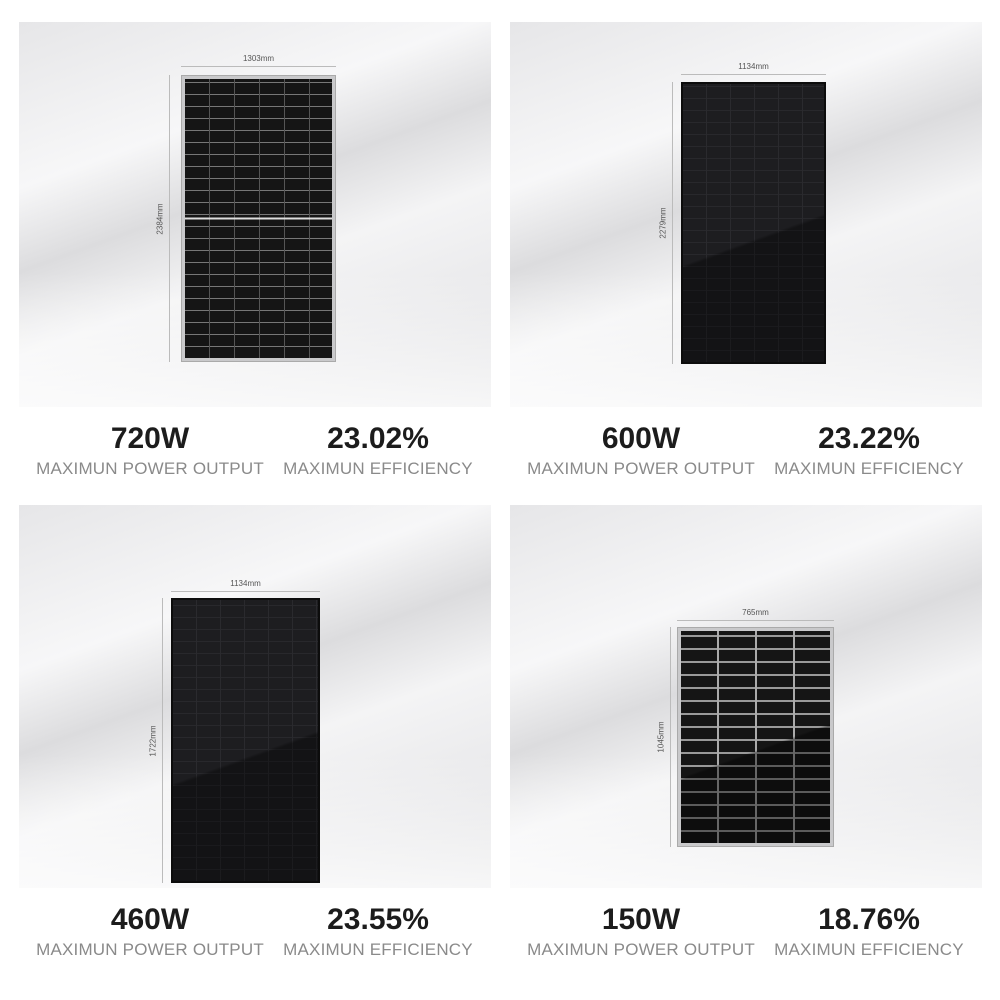 The width and height of the screenshot is (1000, 1000). What do you see at coordinates (666, 223) in the screenshot?
I see `height-dimension: 2279mm` at bounding box center [666, 223].